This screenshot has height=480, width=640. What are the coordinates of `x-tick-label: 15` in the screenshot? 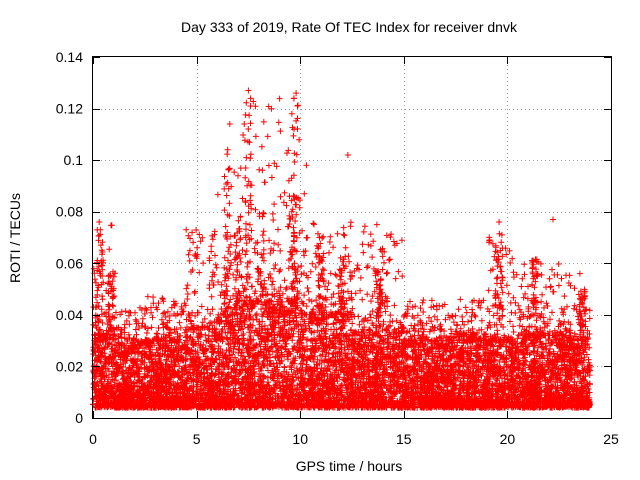 It's located at (404, 439).